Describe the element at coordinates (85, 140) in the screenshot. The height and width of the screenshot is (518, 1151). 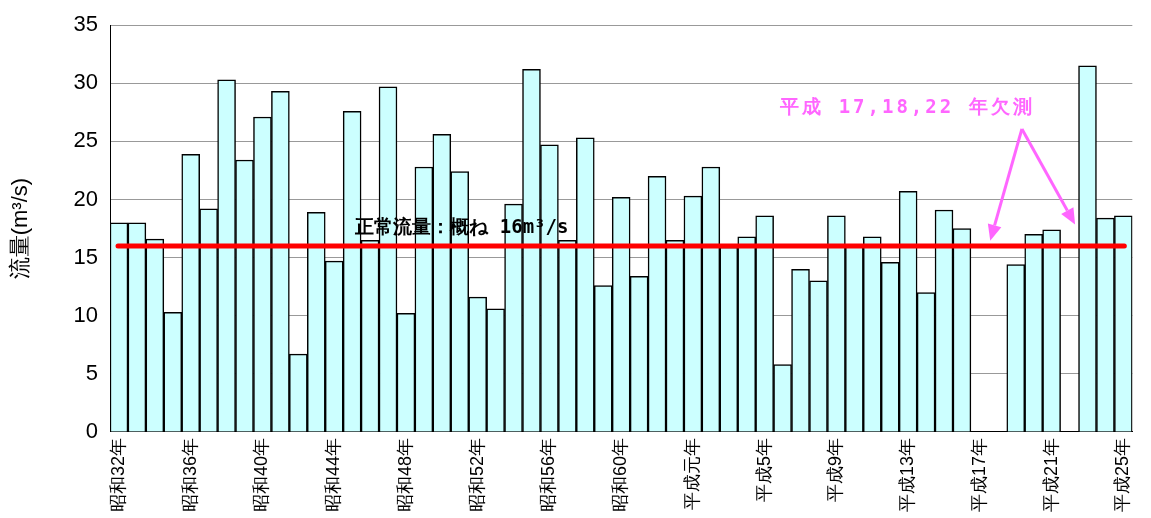
I see `y-tick-label: 25` at that location.